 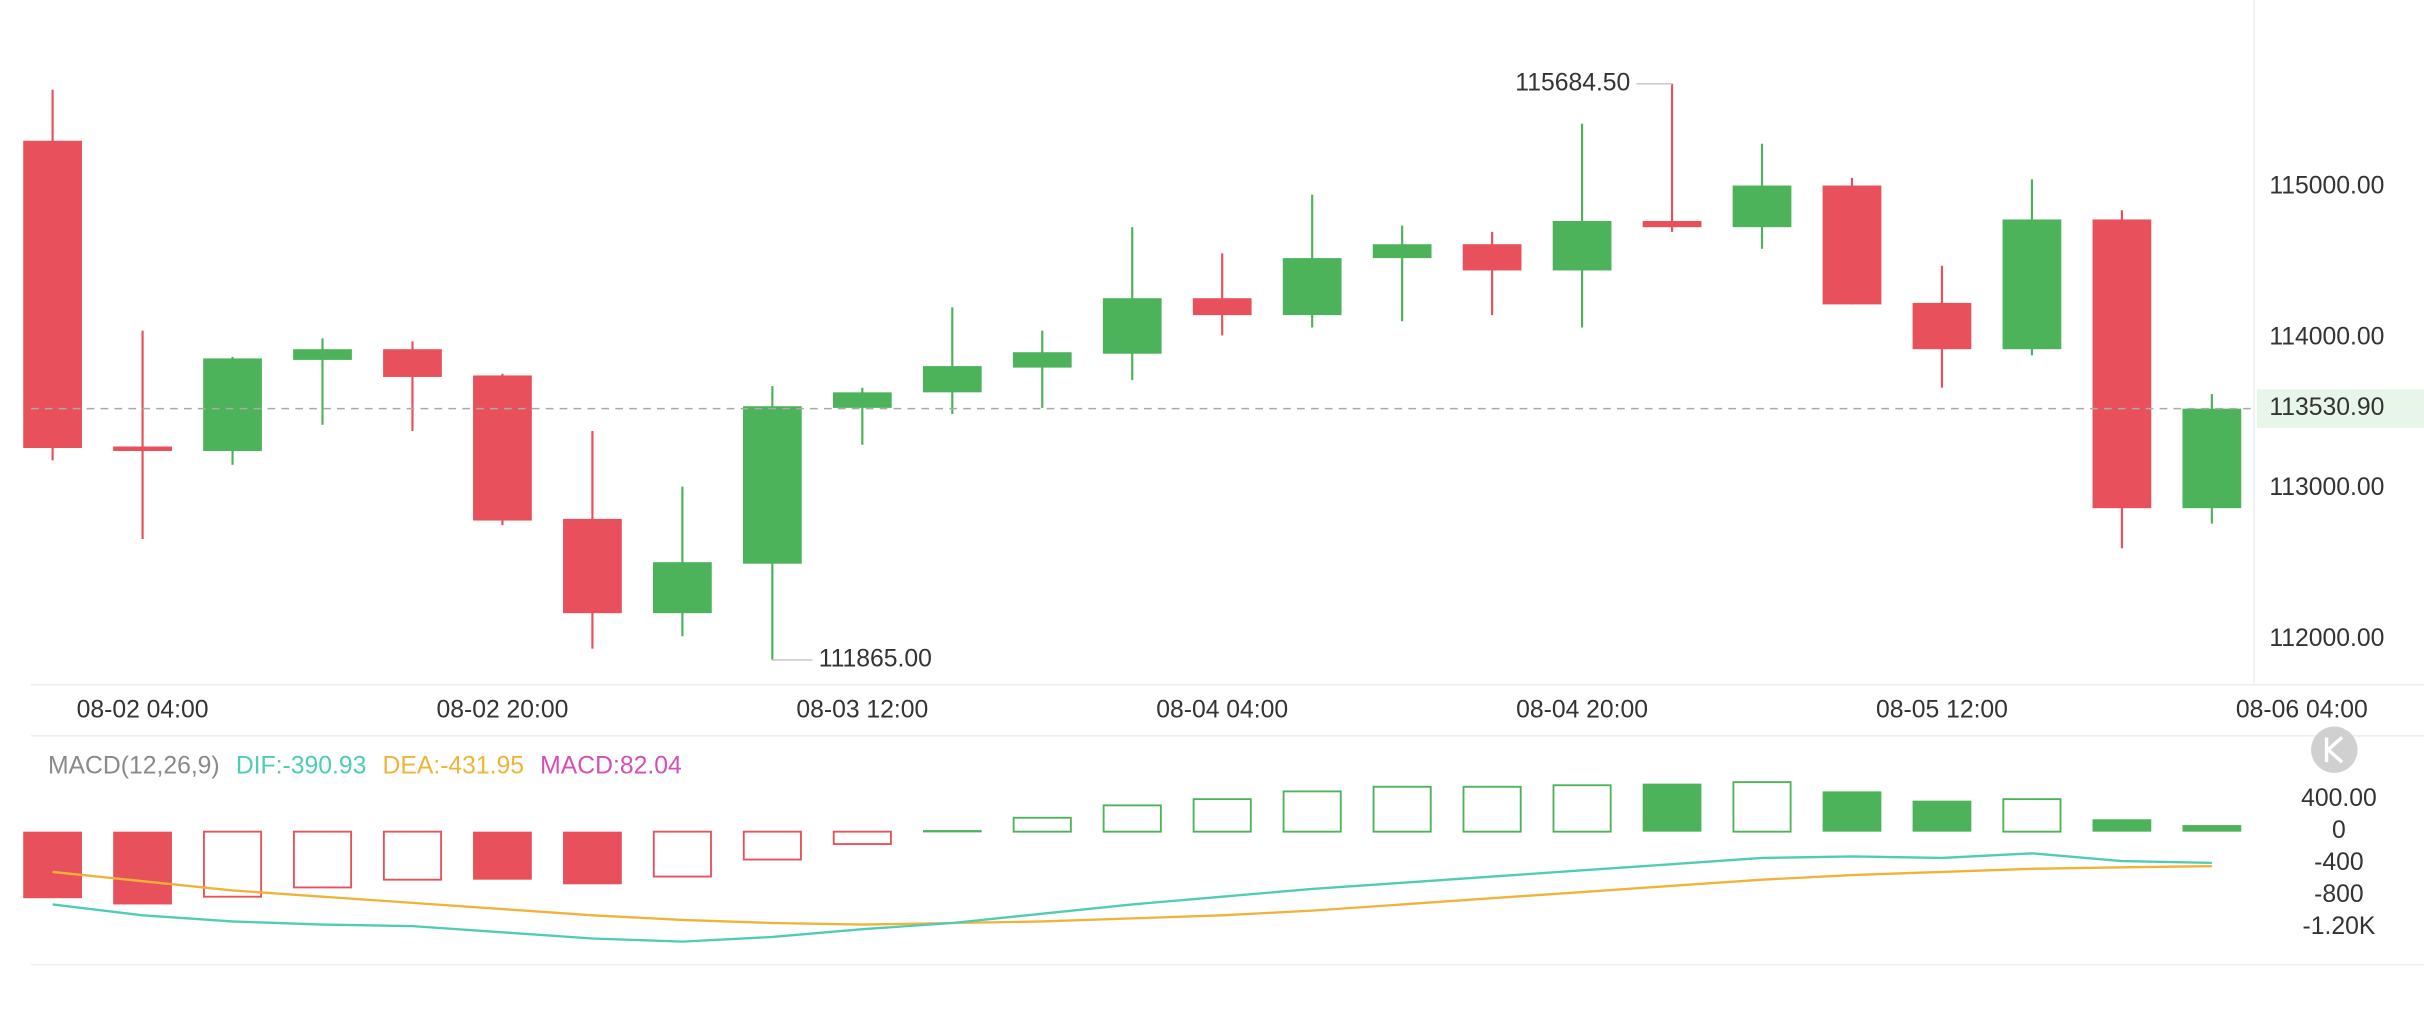 I want to click on macd-y-tick-label: 400.00, so click(x=2339, y=798).